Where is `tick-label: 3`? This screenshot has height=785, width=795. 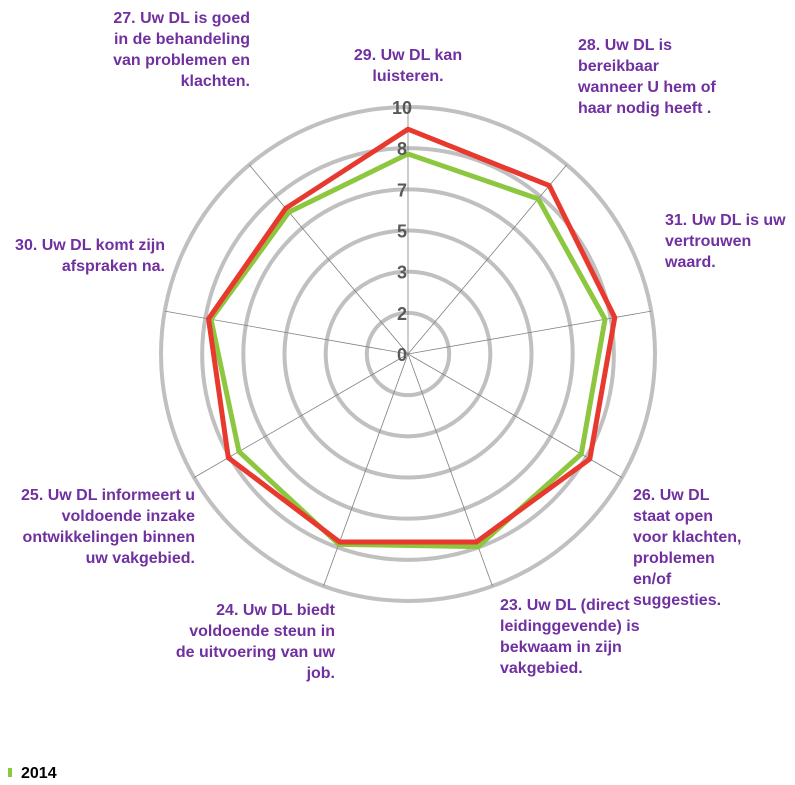
tick-label: 3 is located at coordinates (402, 273).